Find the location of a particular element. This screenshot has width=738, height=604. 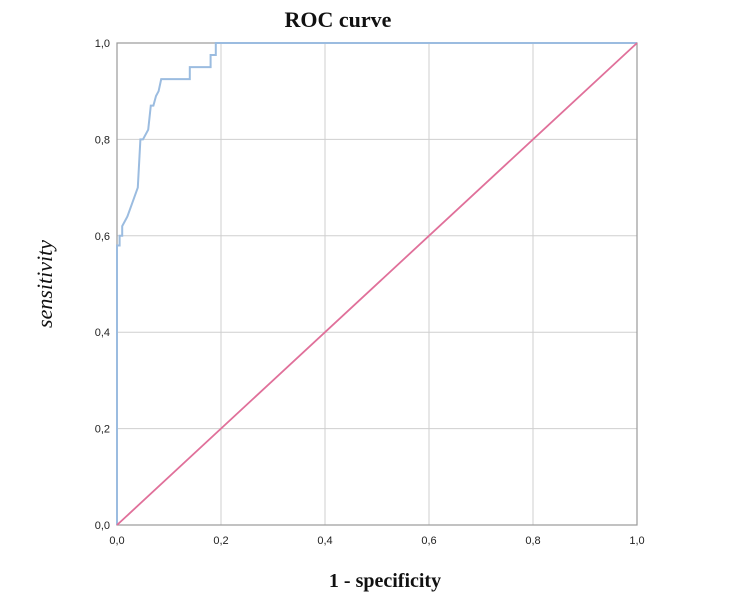

y-axis-label: sensitivity is located at coordinates (44, 284).